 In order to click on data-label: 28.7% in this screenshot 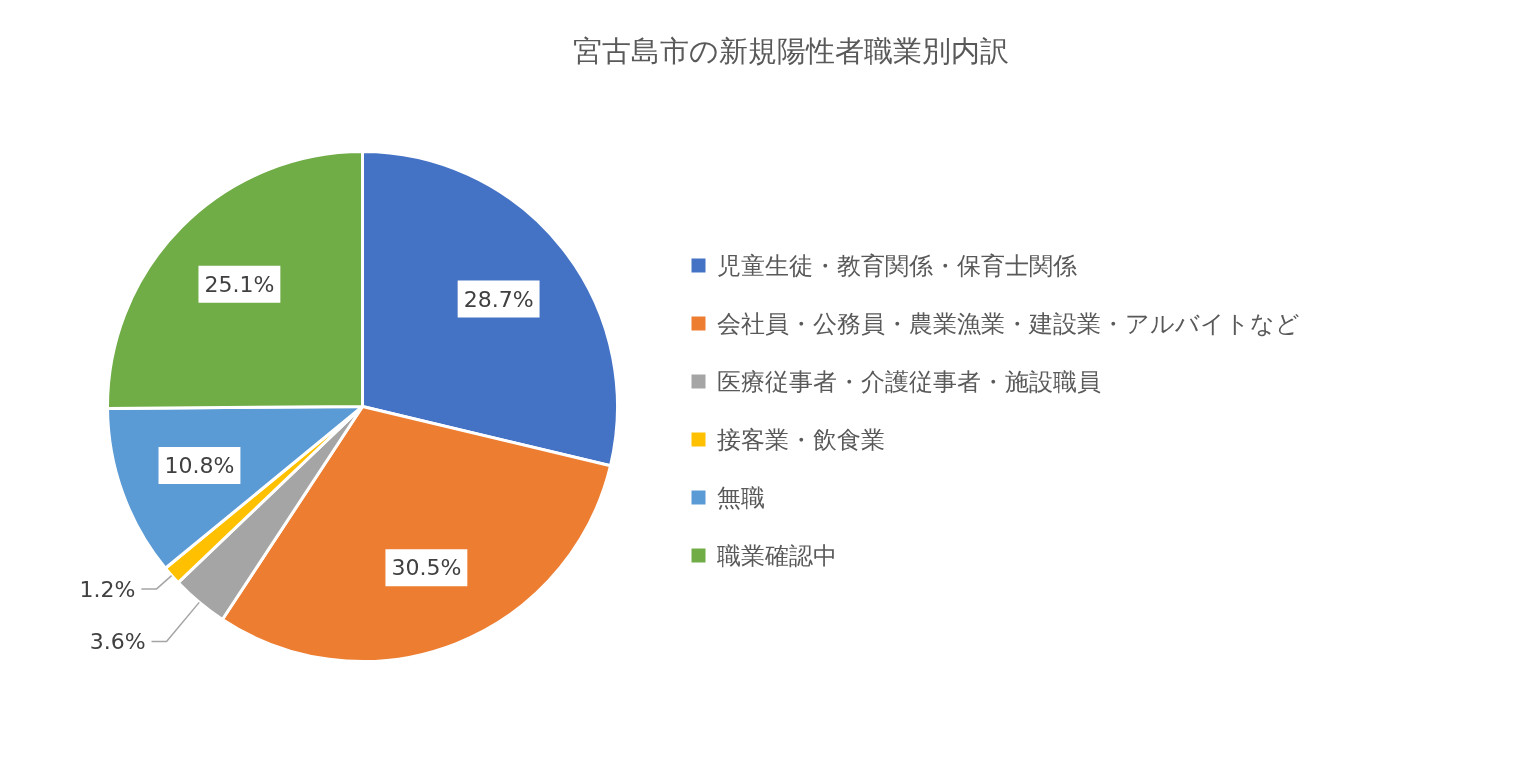, I will do `click(498, 299)`.